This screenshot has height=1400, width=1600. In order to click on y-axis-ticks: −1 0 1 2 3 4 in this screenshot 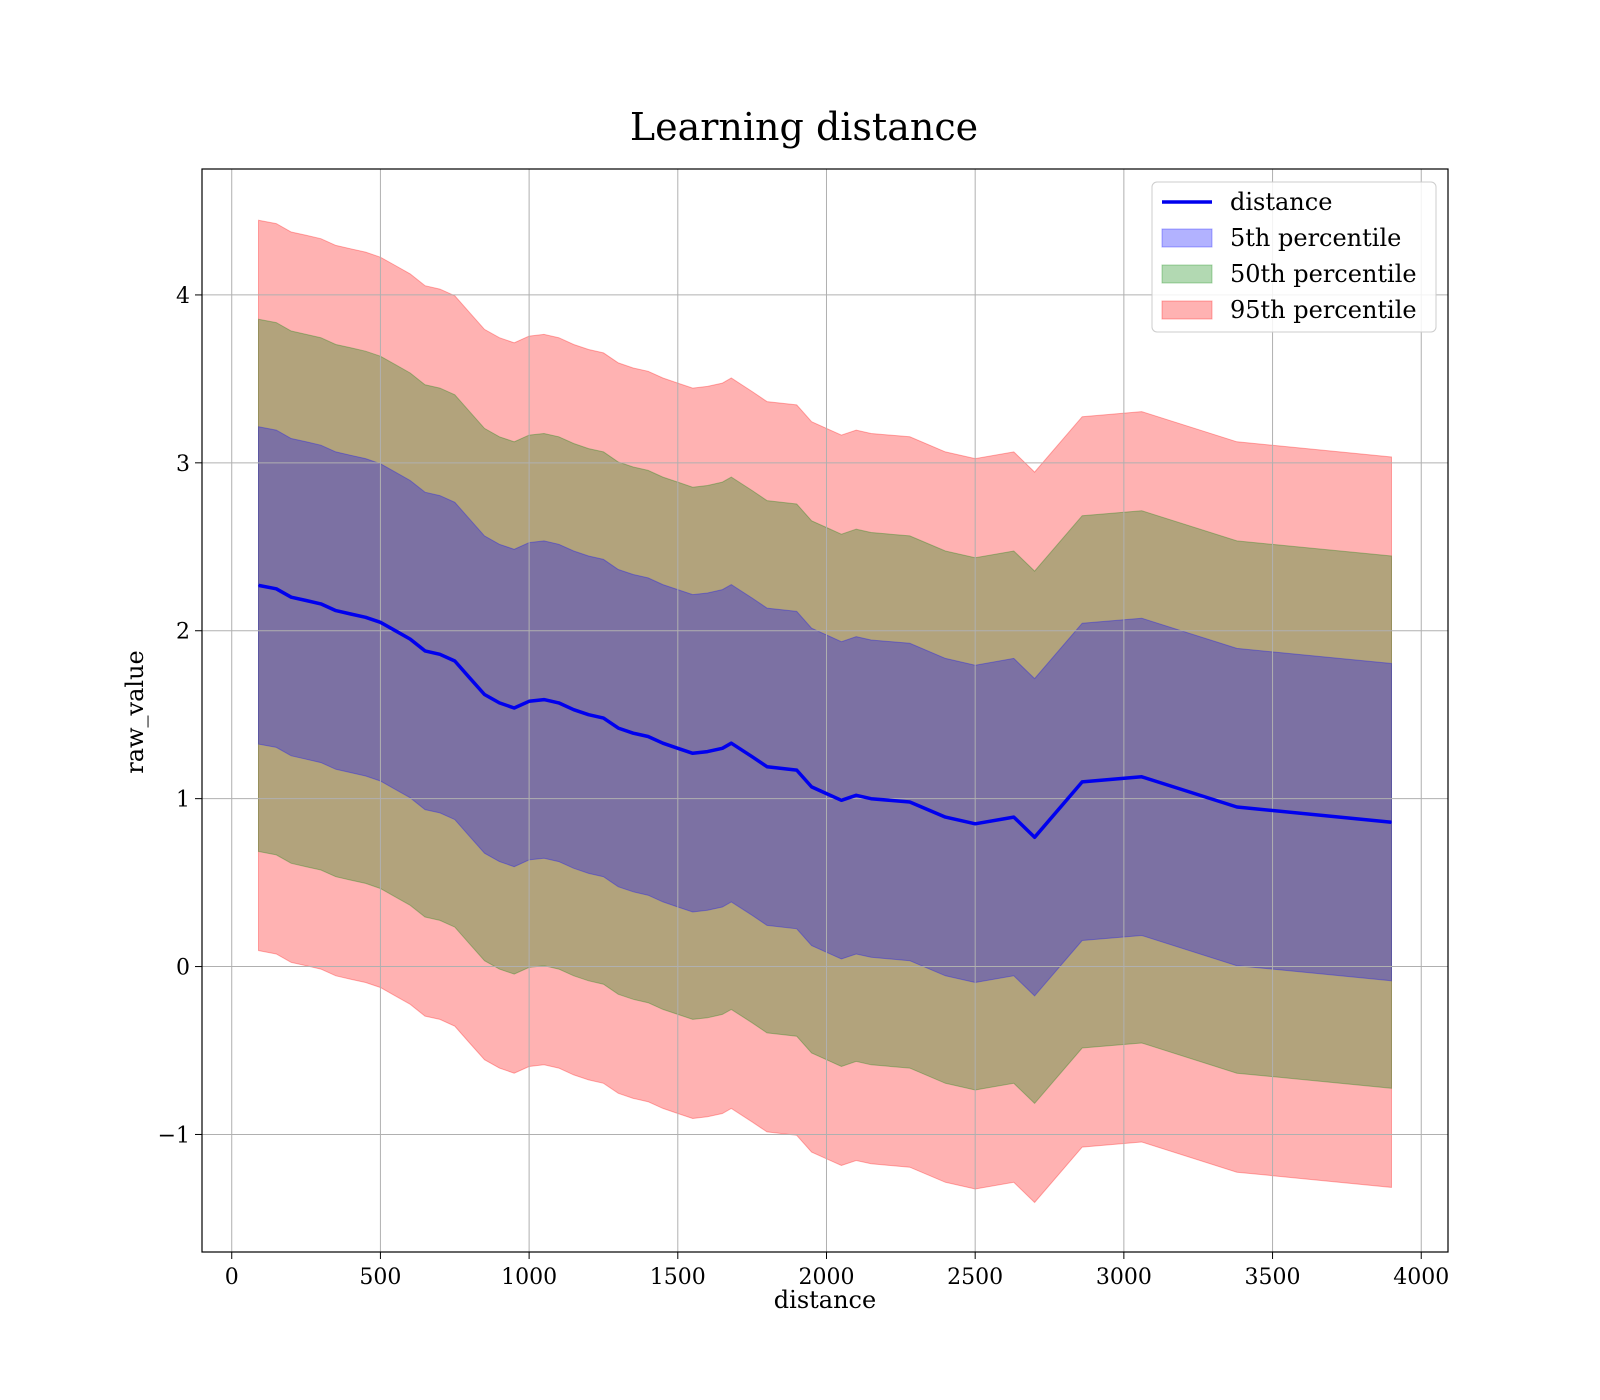, I will do `click(180, 716)`.